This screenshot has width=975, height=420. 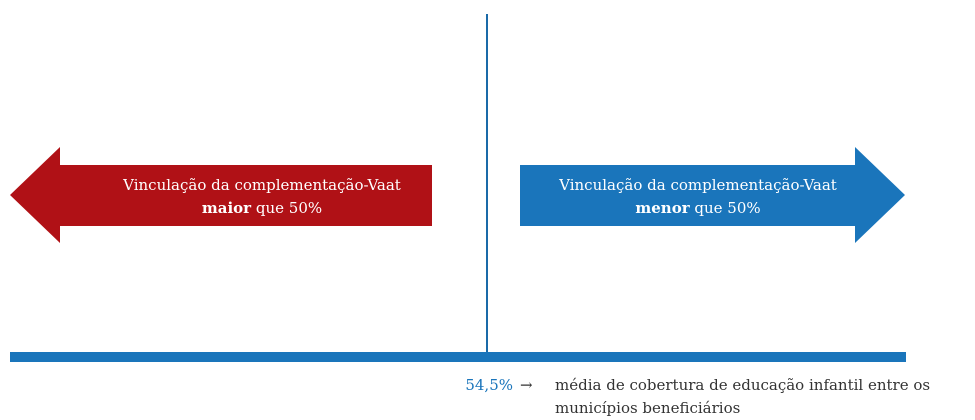 What do you see at coordinates (712, 195) in the screenshot?
I see `right-arrow` at bounding box center [712, 195].